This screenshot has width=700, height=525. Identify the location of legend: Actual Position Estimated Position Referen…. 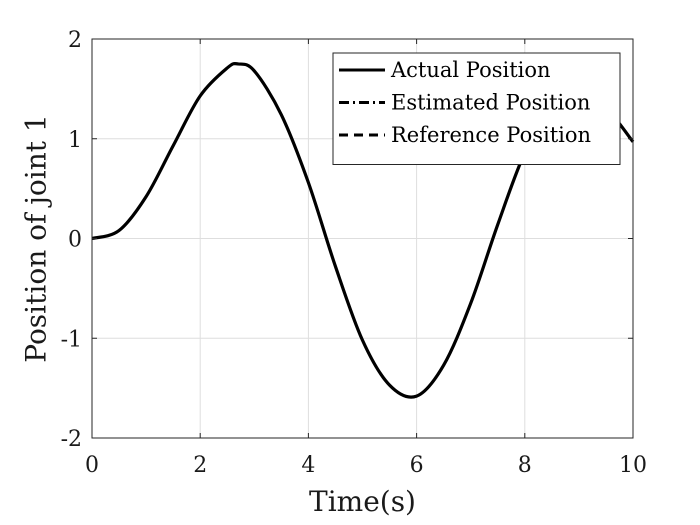
(476, 108).